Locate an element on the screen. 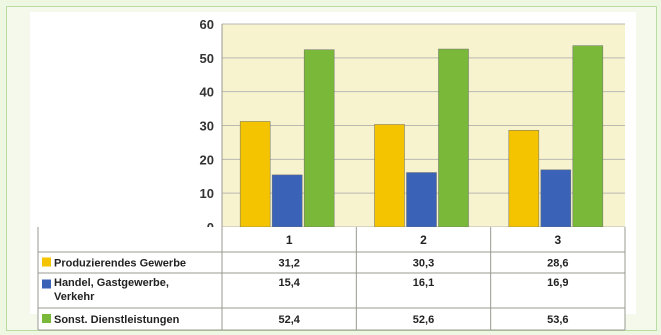 The height and width of the screenshot is (335, 661). legend-label: Handel, Gastgewerbe, is located at coordinates (111, 283).